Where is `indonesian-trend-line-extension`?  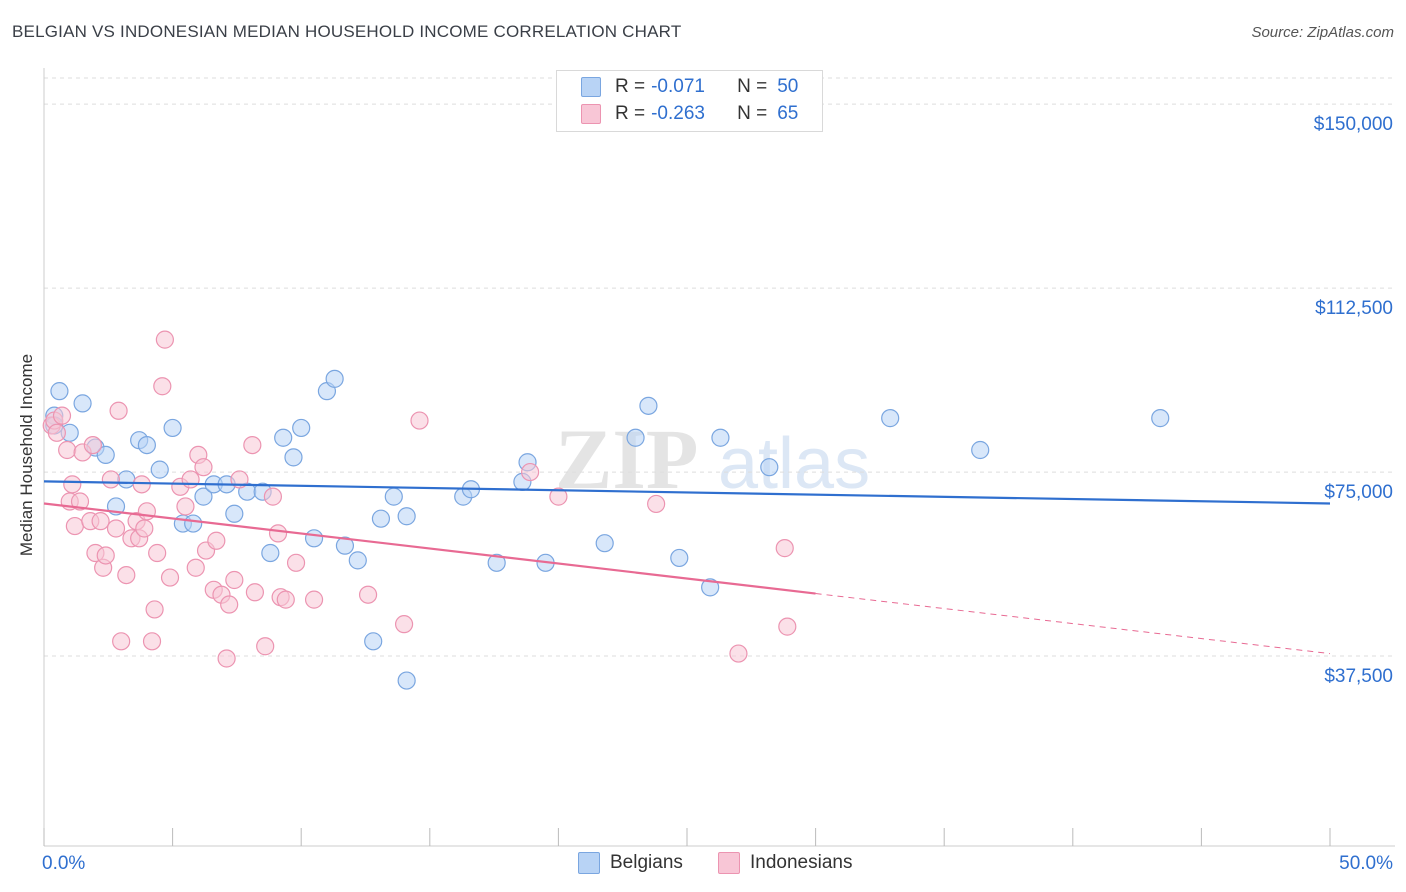
indonesian-trend-line-extension is located at coordinates (1073, 624).